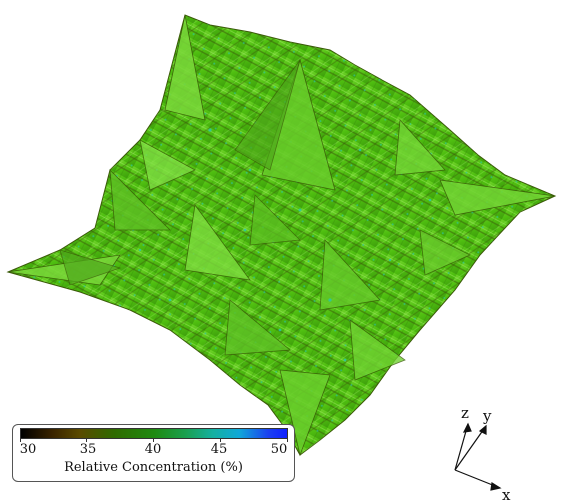  What do you see at coordinates (88, 449) in the screenshot?
I see `colorbar-tick-label: 35` at bounding box center [88, 449].